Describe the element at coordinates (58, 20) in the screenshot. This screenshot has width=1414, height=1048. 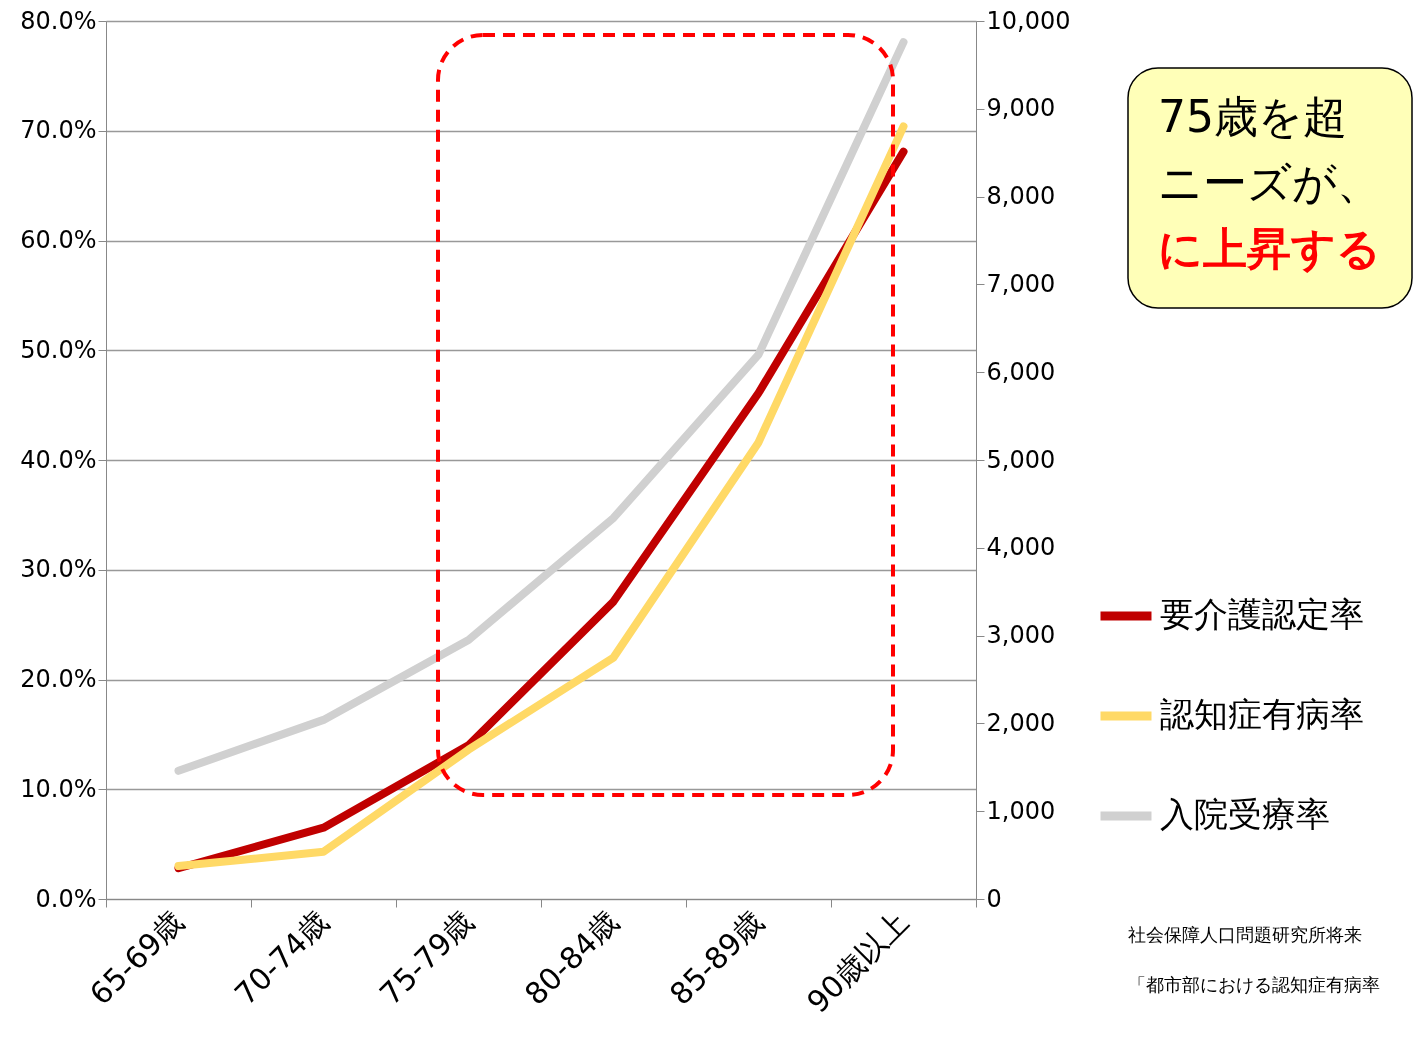
I see `y-tick-label: 80.0%` at that location.